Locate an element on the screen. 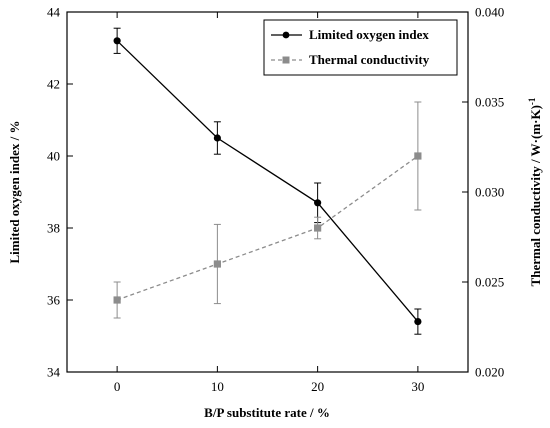 This screenshot has width=550, height=428. y-left-tick-label: 36 is located at coordinates (54, 300).